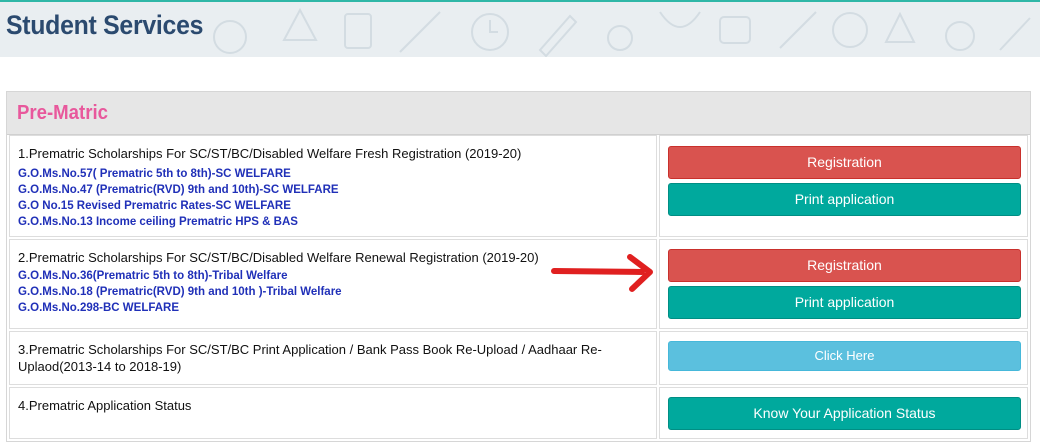 The width and height of the screenshot is (1040, 446). What do you see at coordinates (518, 113) in the screenshot?
I see `panel-header: Pre-Matric` at bounding box center [518, 113].